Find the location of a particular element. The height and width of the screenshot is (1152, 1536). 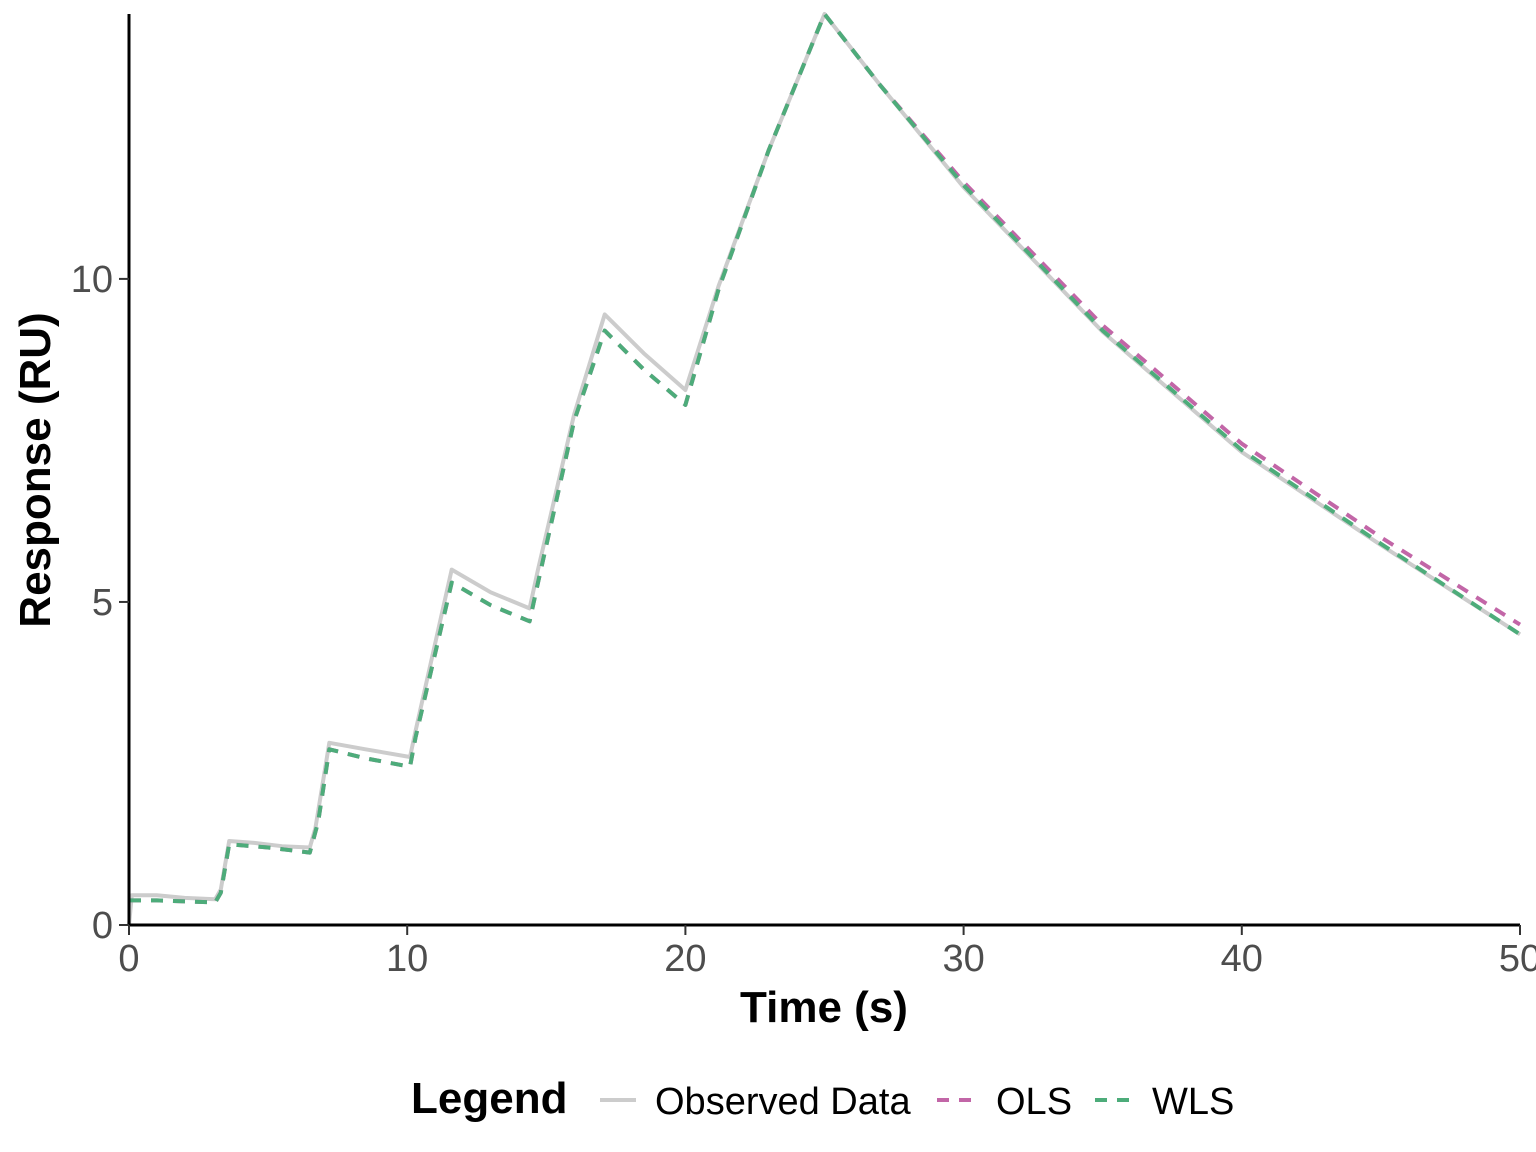

x-tick-label: 10 is located at coordinates (407, 959).